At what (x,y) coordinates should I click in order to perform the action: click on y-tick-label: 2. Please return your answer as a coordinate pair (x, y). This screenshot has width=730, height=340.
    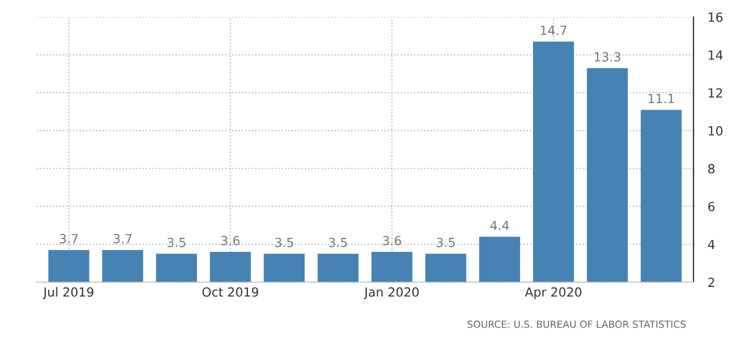
    Looking at the image, I should click on (711, 282).